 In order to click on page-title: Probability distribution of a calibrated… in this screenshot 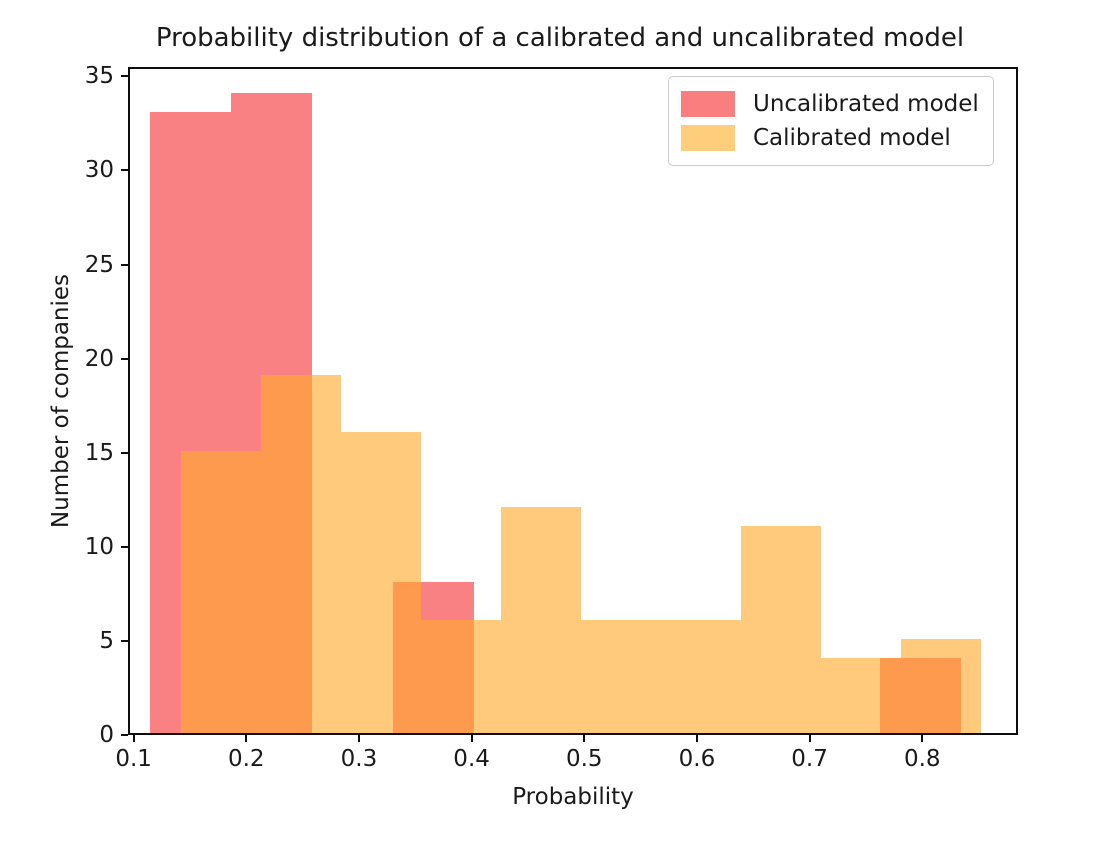, I will do `click(560, 38)`.